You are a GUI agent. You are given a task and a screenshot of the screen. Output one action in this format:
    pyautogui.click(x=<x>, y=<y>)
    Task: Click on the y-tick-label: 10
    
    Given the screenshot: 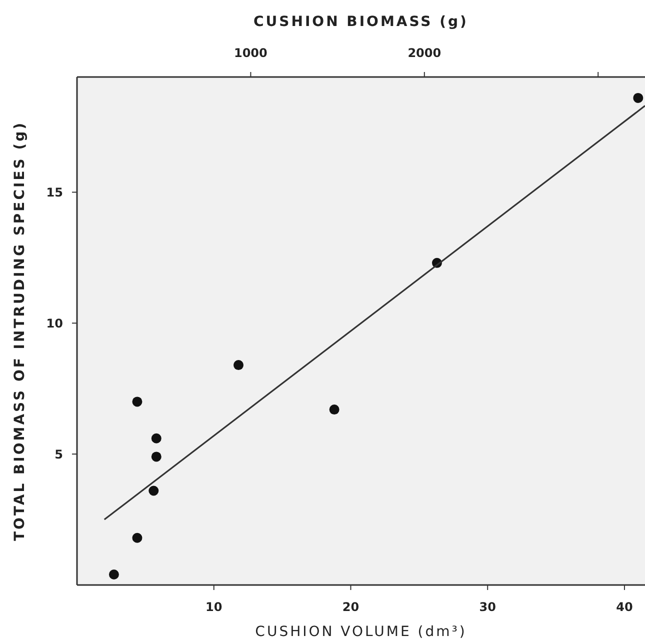 What is the action you would take?
    pyautogui.click(x=54, y=323)
    